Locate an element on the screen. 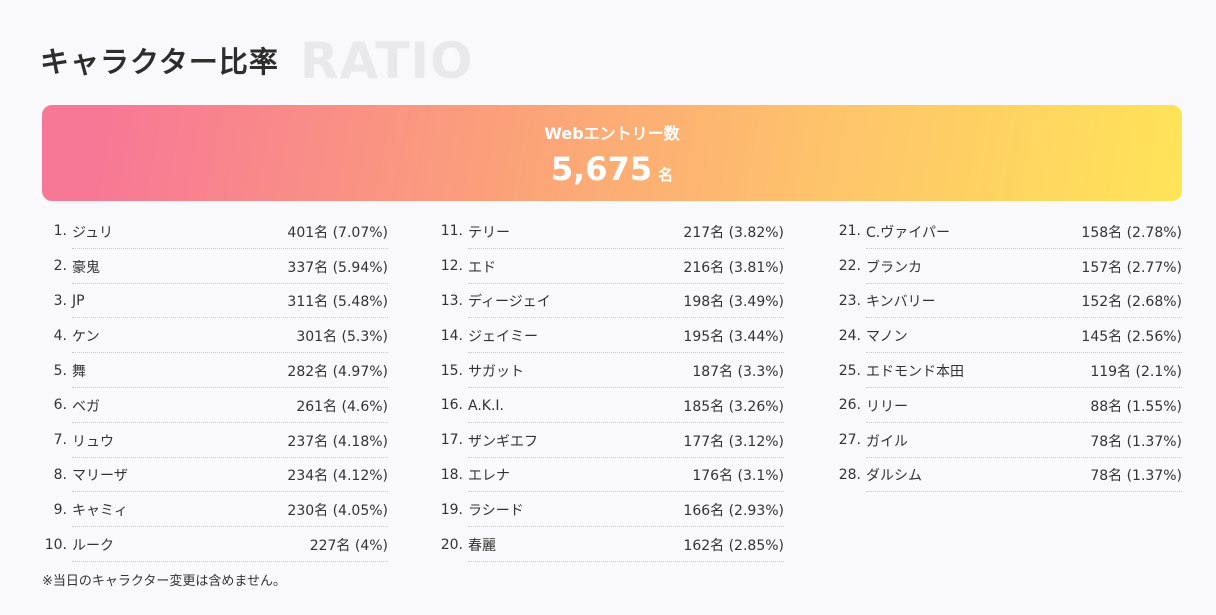  character-count: 234名 (4.12%) is located at coordinates (337, 476).